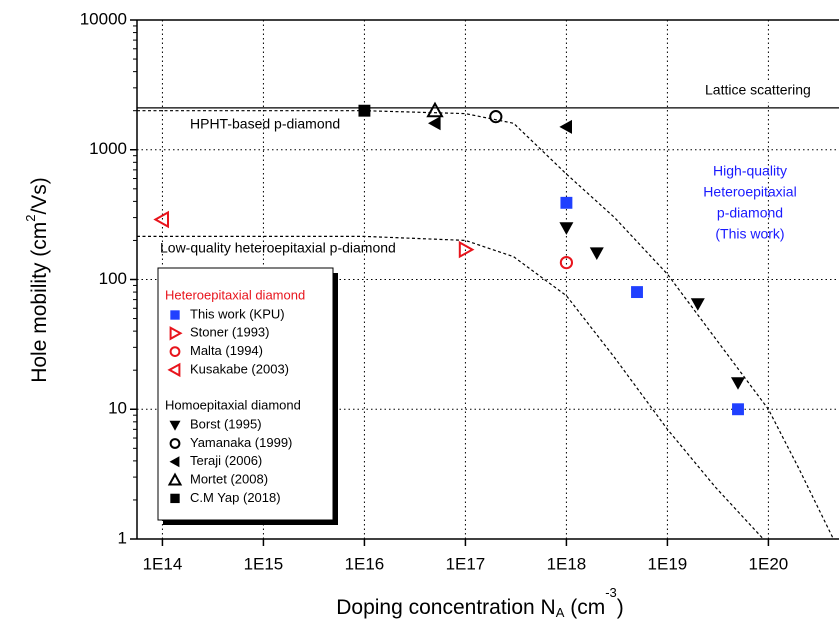  Describe the element at coordinates (749, 192) in the screenshot. I see `annotation: Heteroepitaxial` at that location.